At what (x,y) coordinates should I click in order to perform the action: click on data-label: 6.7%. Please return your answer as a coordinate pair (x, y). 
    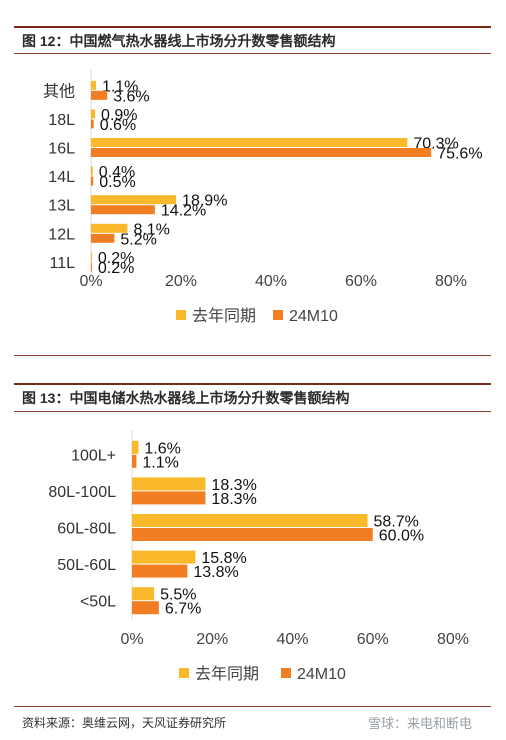
    Looking at the image, I should click on (183, 609).